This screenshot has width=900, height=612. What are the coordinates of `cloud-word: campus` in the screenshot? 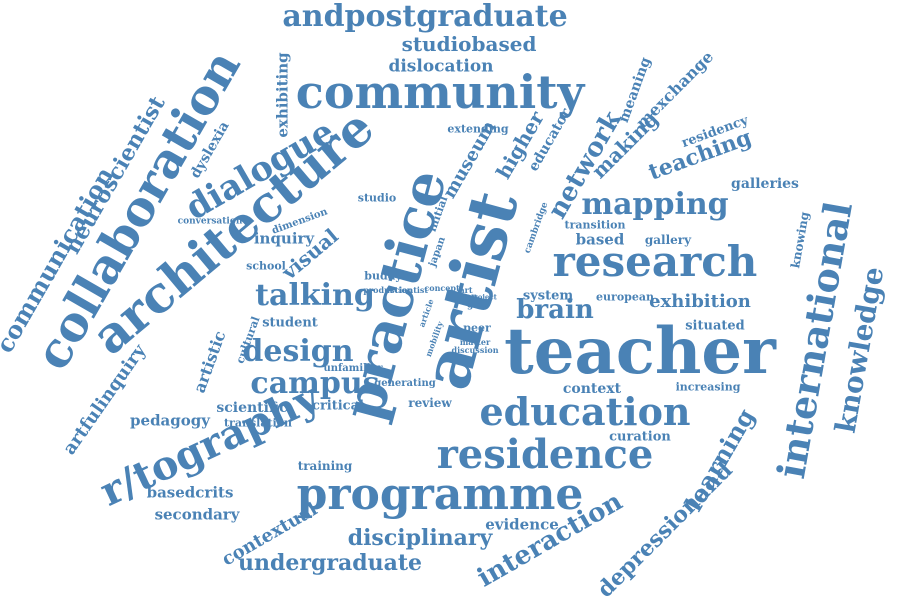 It's located at (315, 383).